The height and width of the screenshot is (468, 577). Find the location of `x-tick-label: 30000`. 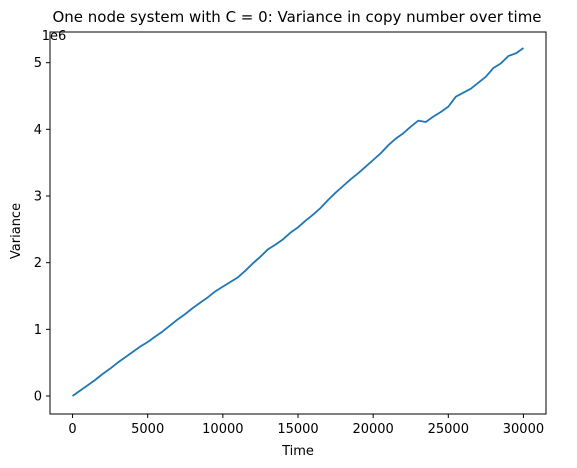

x-tick-label: 30000 is located at coordinates (523, 429).